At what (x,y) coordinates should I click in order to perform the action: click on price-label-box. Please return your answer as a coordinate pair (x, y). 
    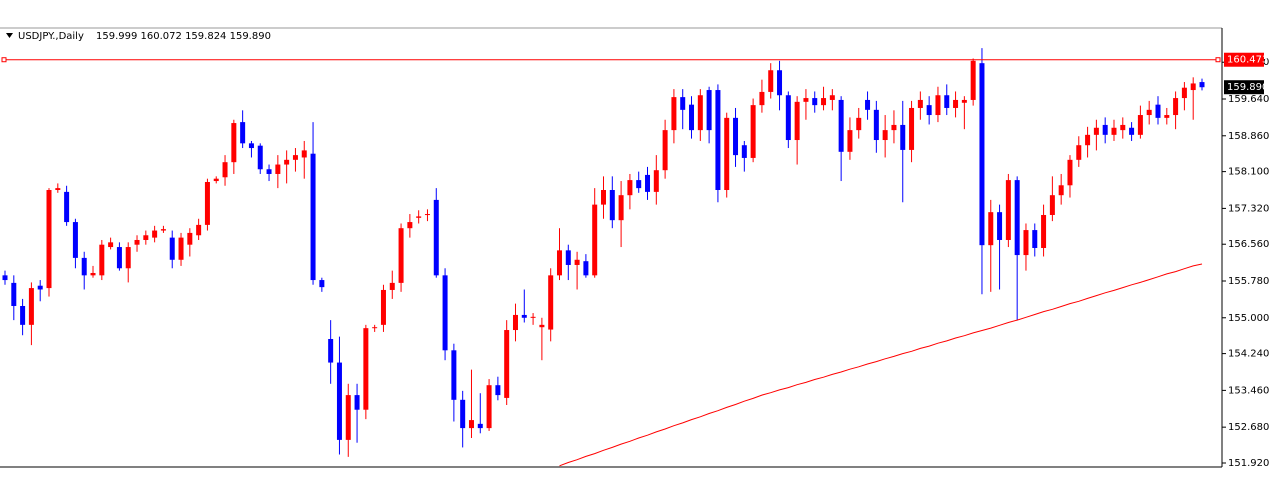
    Looking at the image, I should click on (1244, 87).